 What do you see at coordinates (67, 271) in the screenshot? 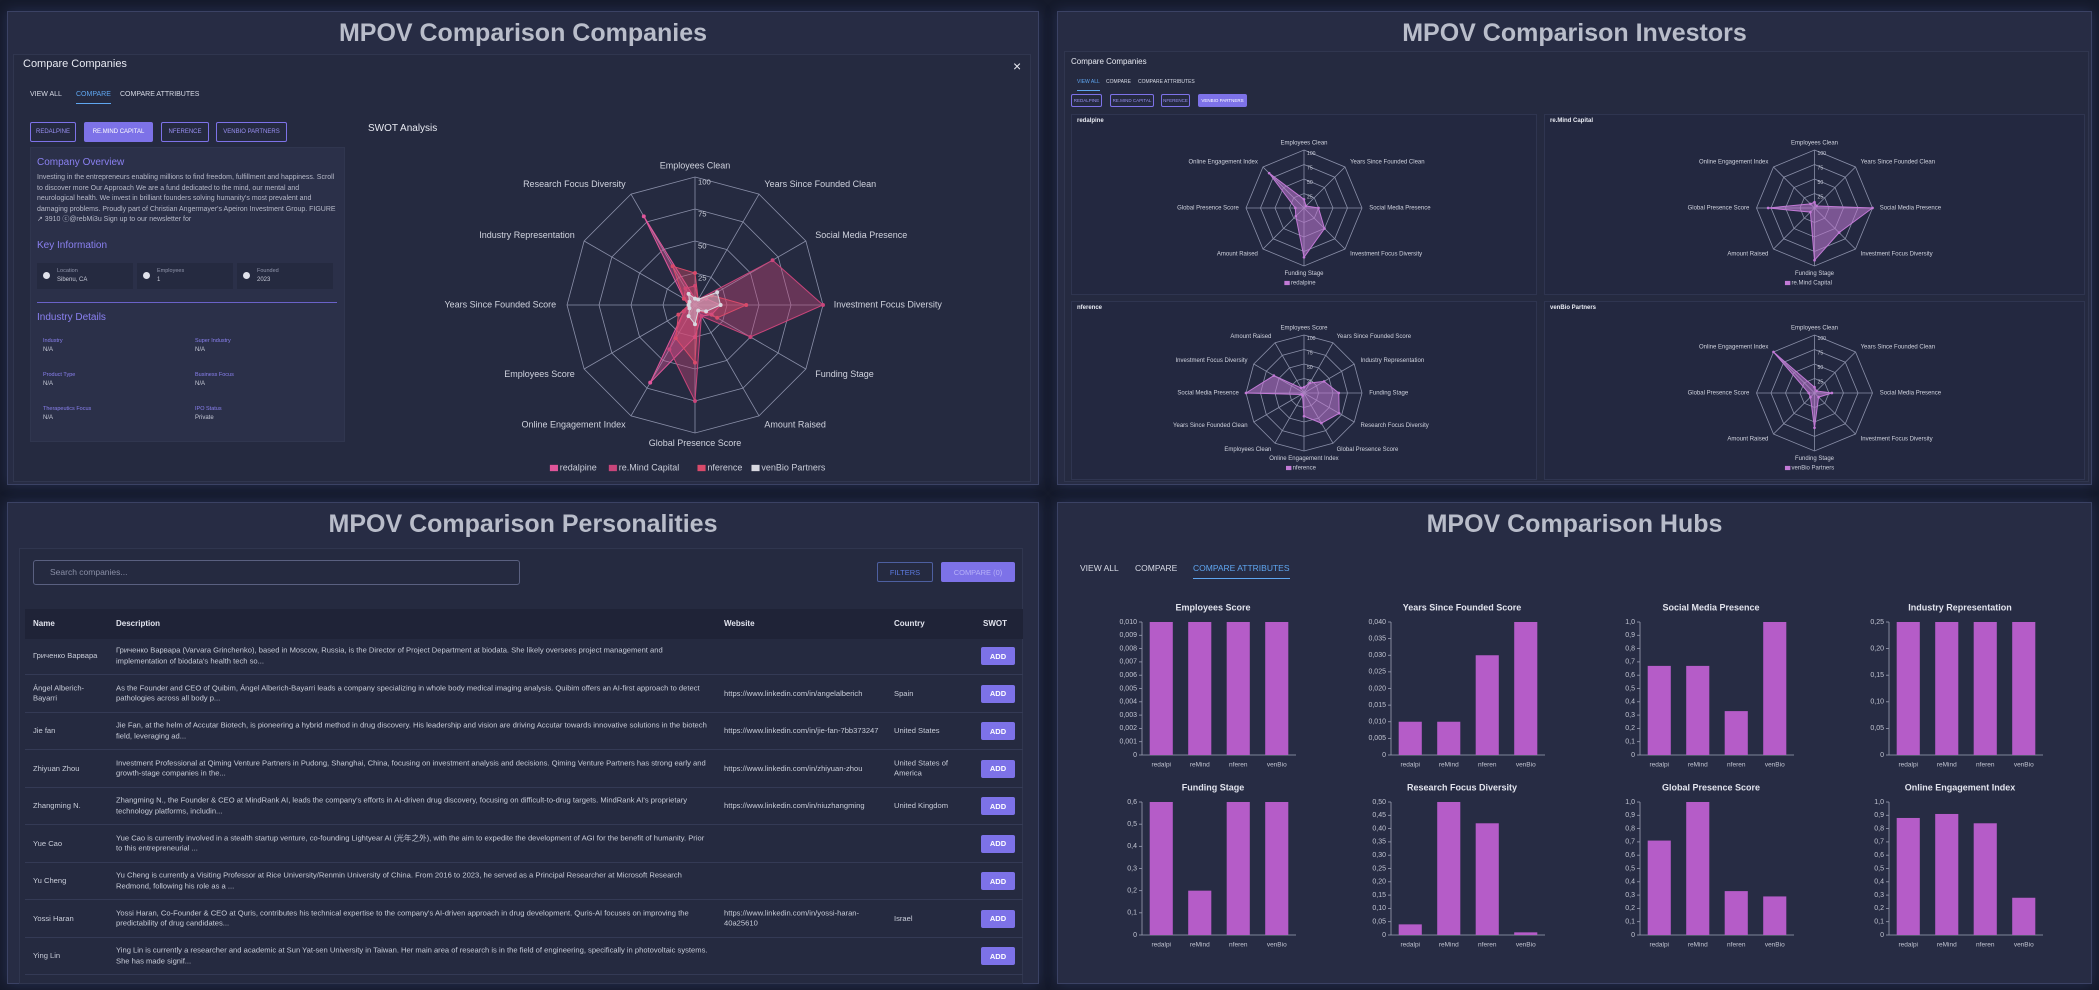
I see `info-label: Location` at bounding box center [67, 271].